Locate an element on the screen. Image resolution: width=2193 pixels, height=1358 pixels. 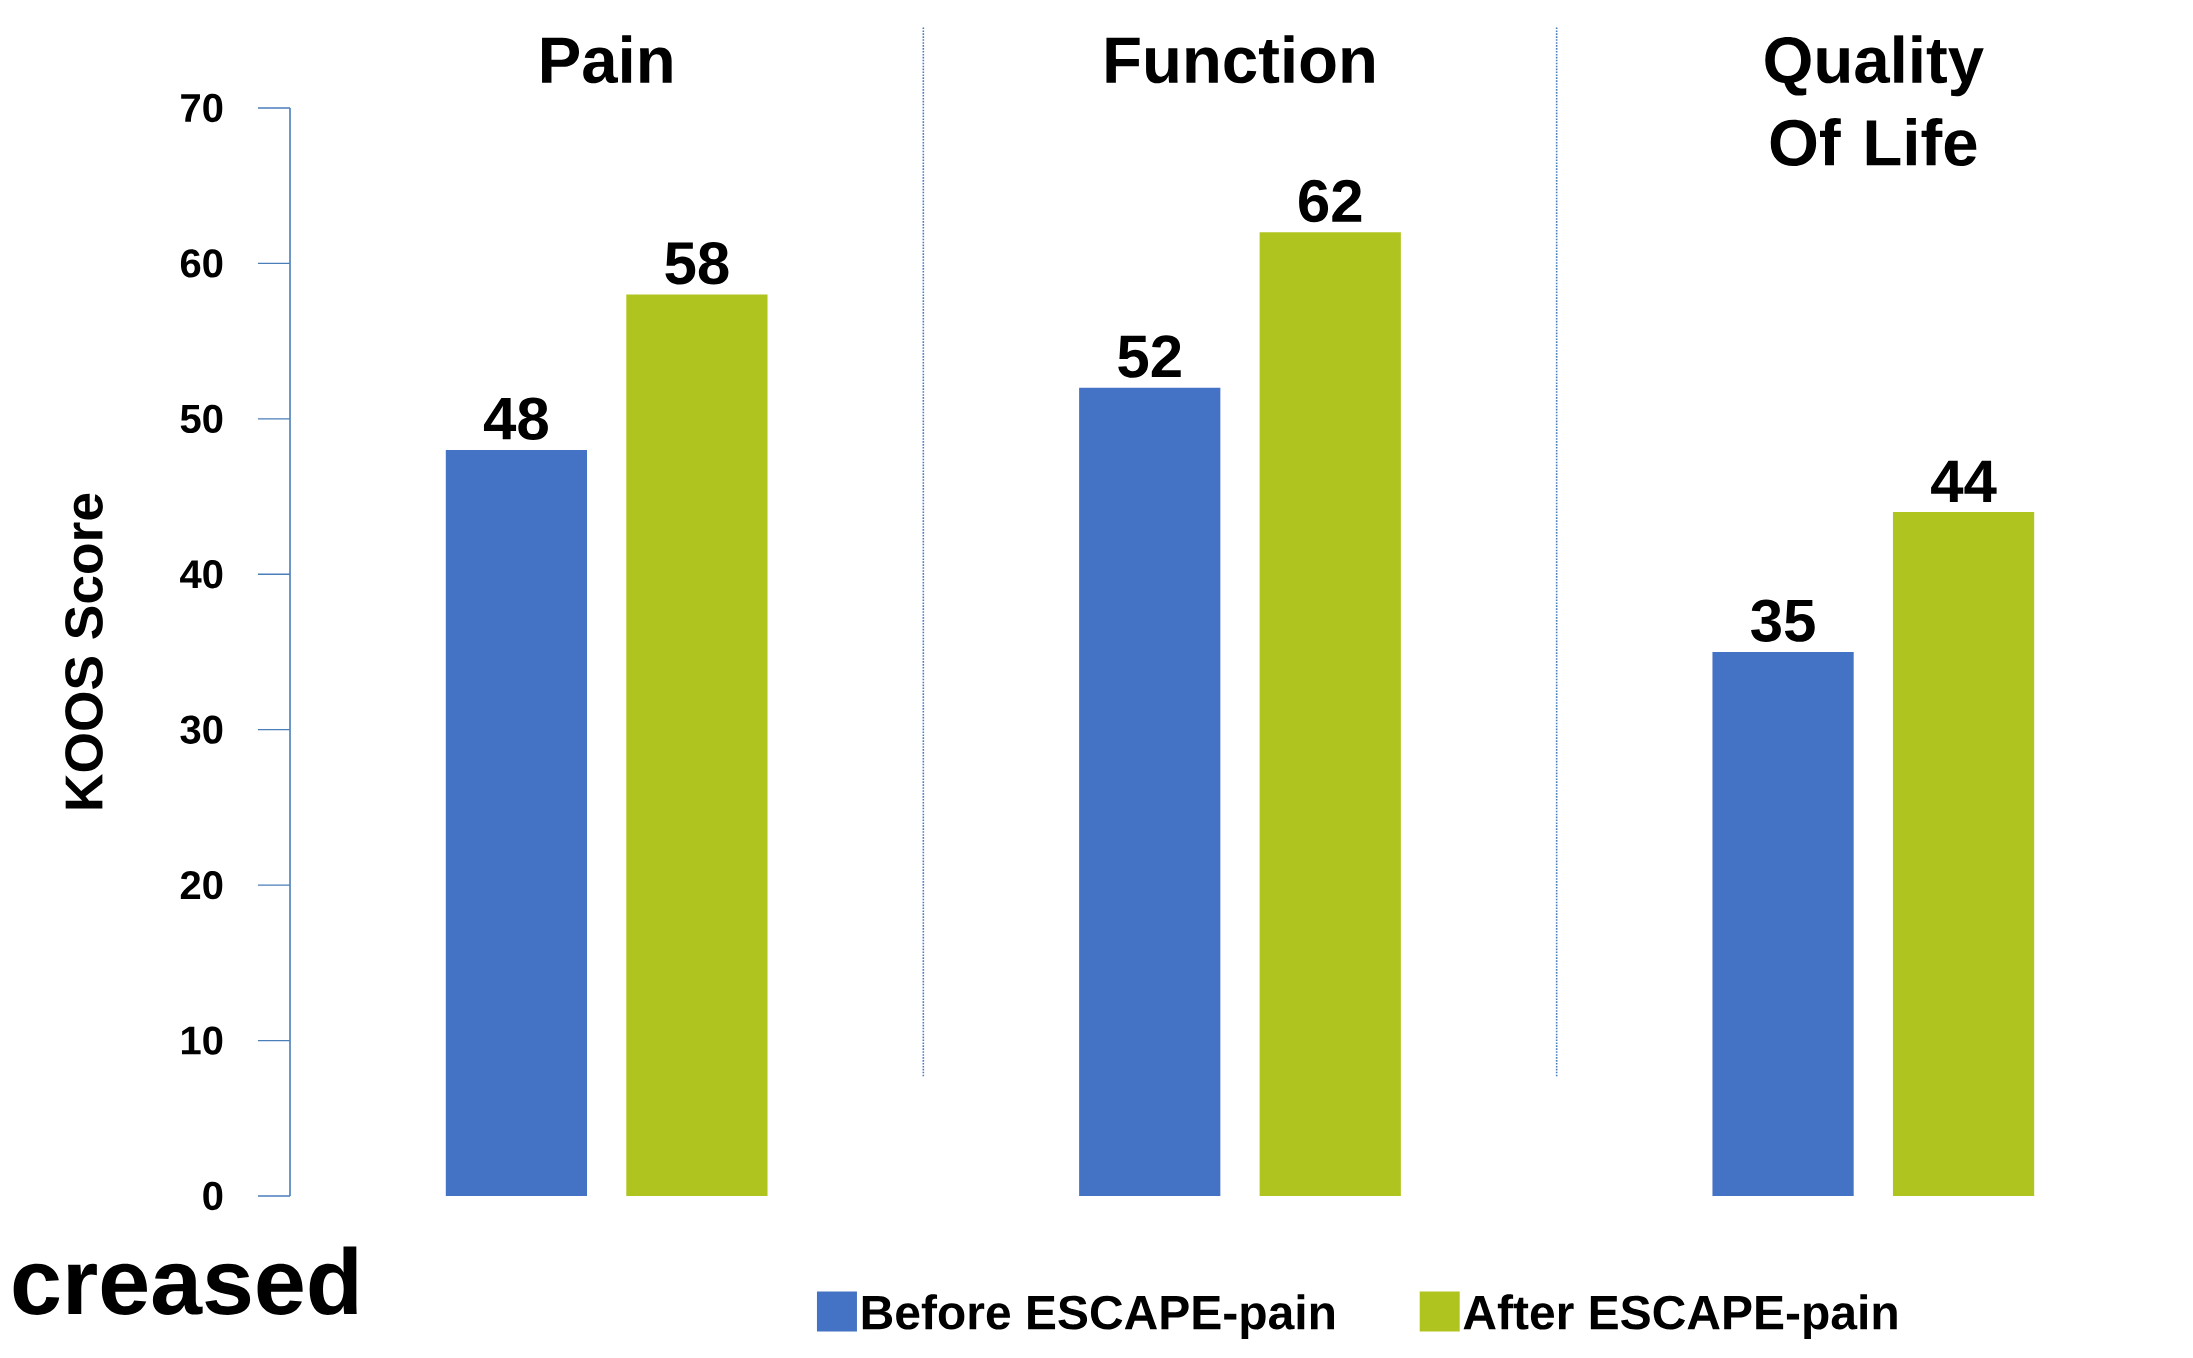
y-tick-label: 60 is located at coordinates (201, 263).